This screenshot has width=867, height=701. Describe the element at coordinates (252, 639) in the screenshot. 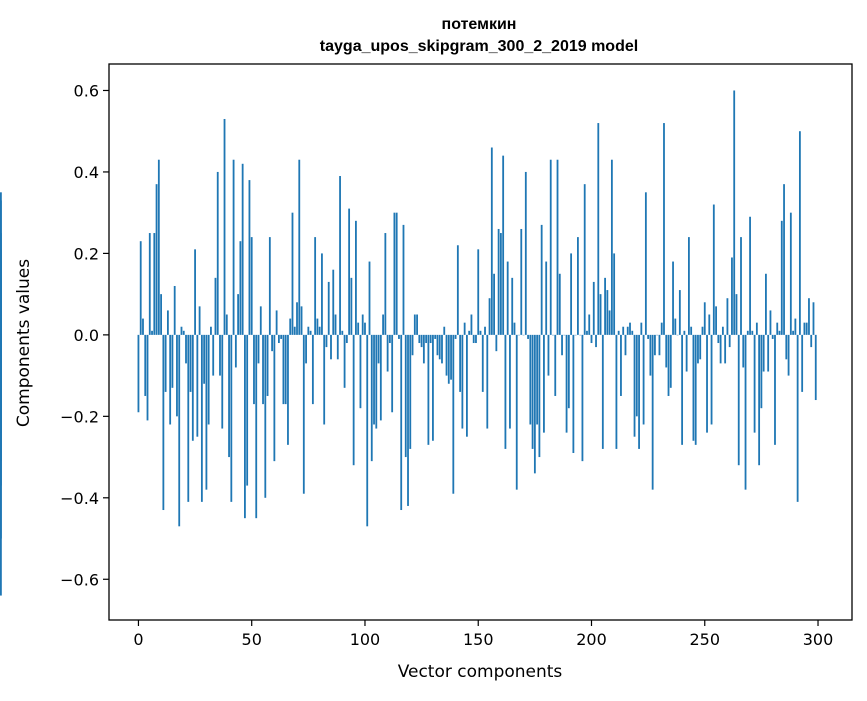

I see `x-tick-label-50: 50` at that location.